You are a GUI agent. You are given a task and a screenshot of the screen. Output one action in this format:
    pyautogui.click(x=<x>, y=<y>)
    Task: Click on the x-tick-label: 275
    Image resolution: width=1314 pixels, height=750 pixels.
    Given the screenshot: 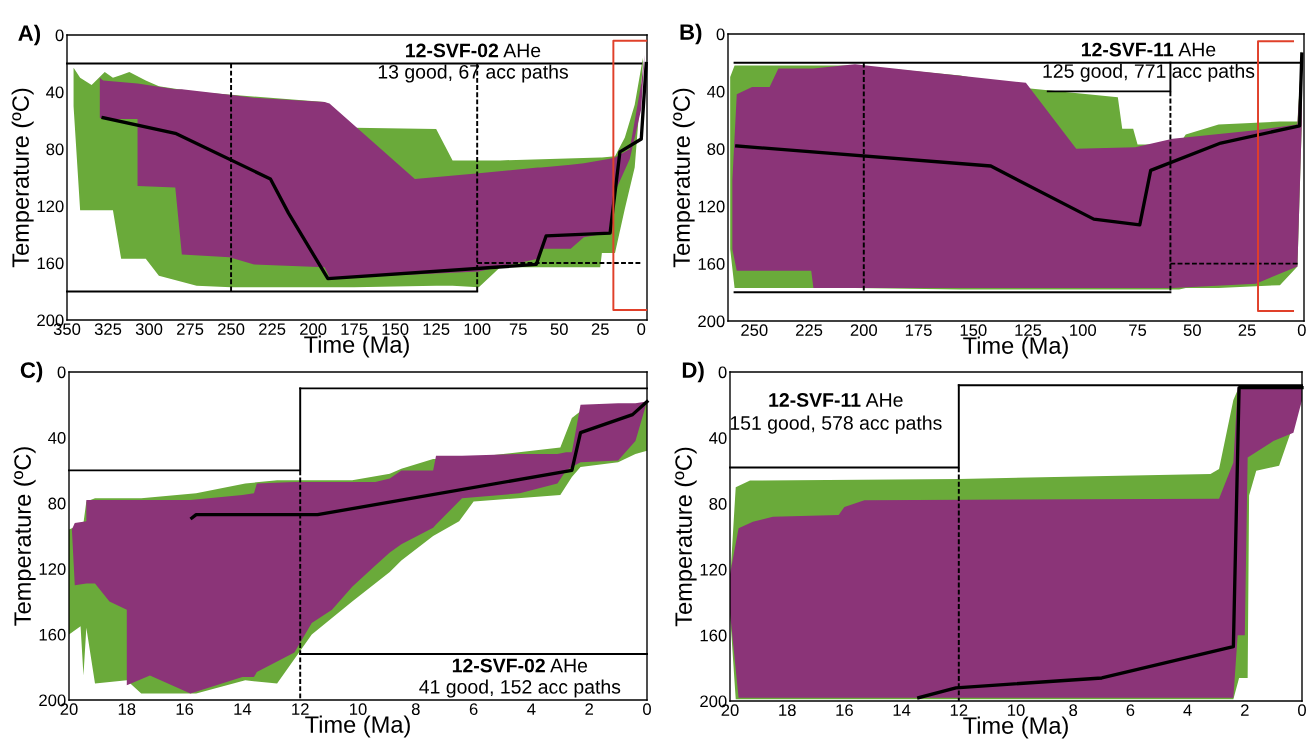 What is the action you would take?
    pyautogui.click(x=190, y=329)
    